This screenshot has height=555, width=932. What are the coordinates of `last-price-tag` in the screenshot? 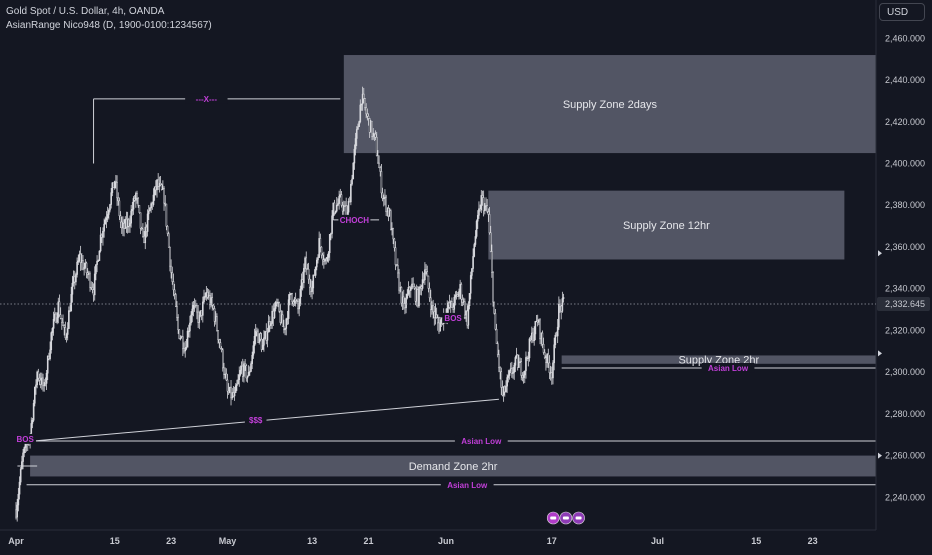 It's located at (903, 304).